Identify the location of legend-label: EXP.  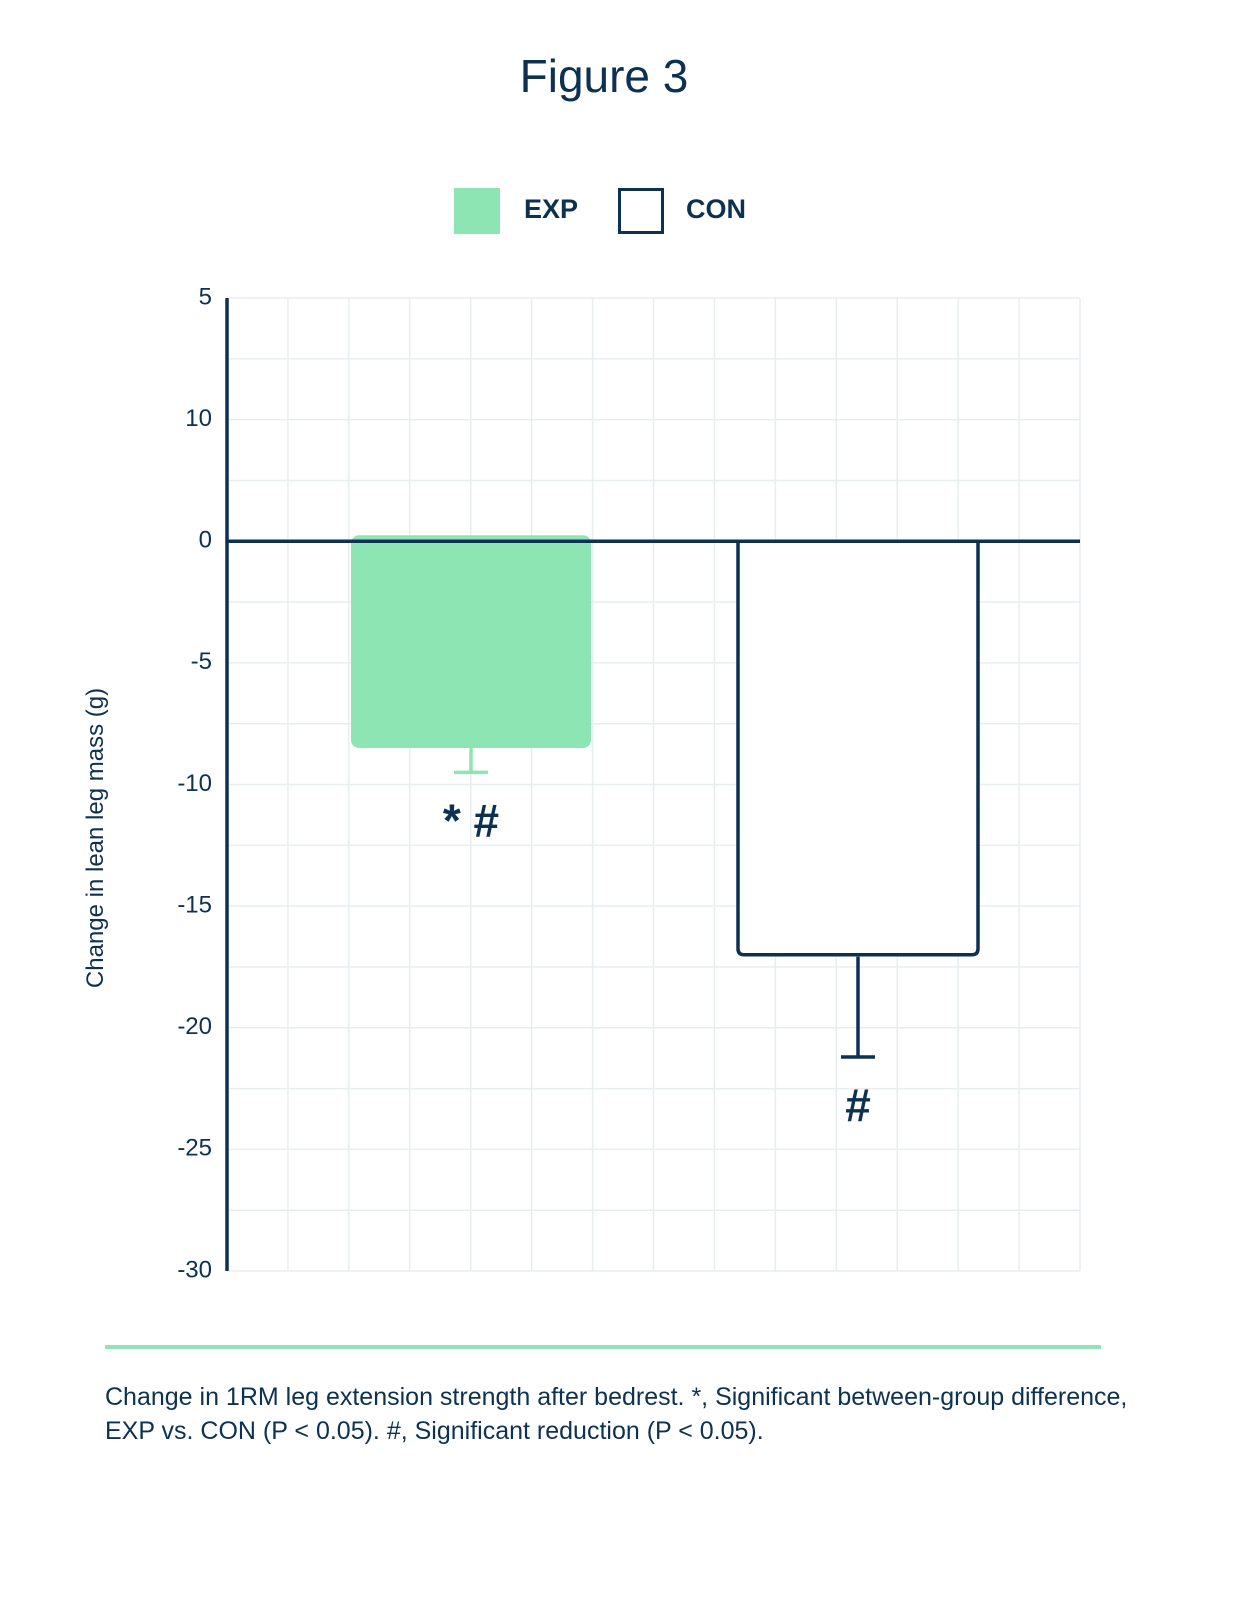
(551, 209).